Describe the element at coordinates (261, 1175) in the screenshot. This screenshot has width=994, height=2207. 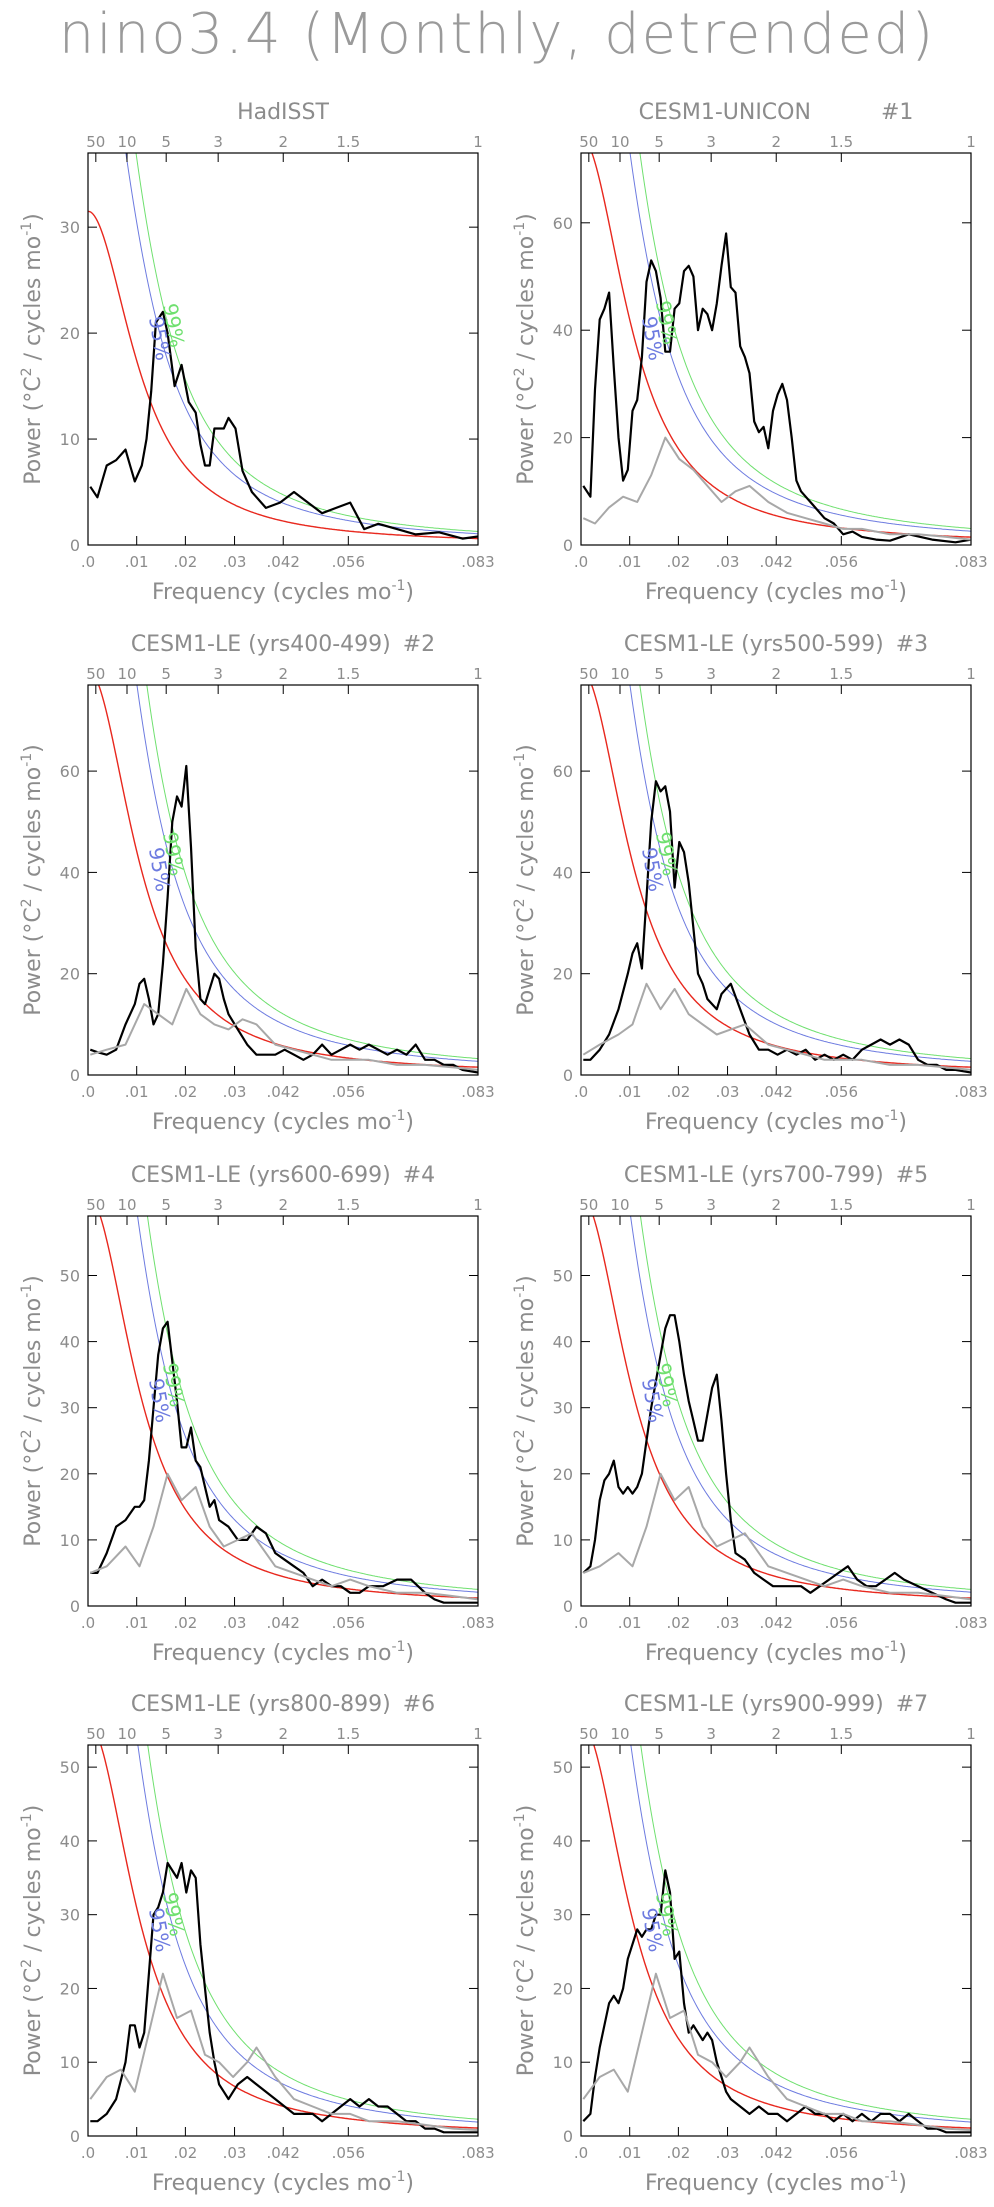
I see `panel-title-text: CESM1-LE (yrs600-699)` at that location.